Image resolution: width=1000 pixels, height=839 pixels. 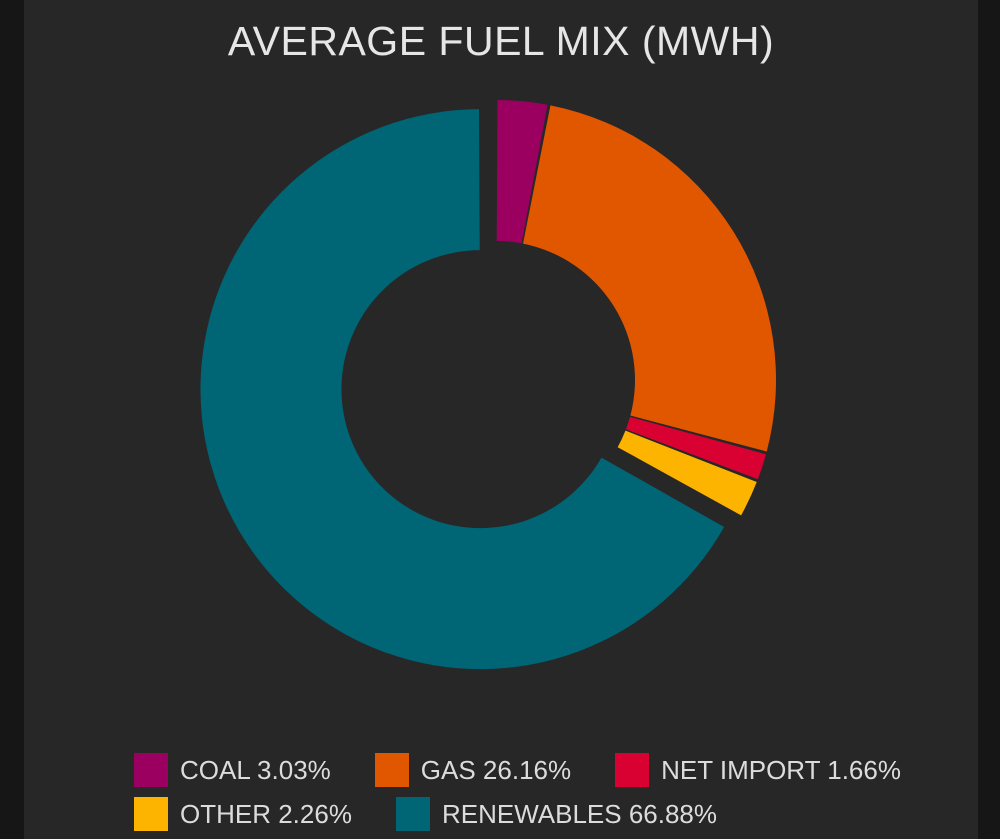 I want to click on legend-label-other: OTHER 2.26%, so click(x=266, y=813).